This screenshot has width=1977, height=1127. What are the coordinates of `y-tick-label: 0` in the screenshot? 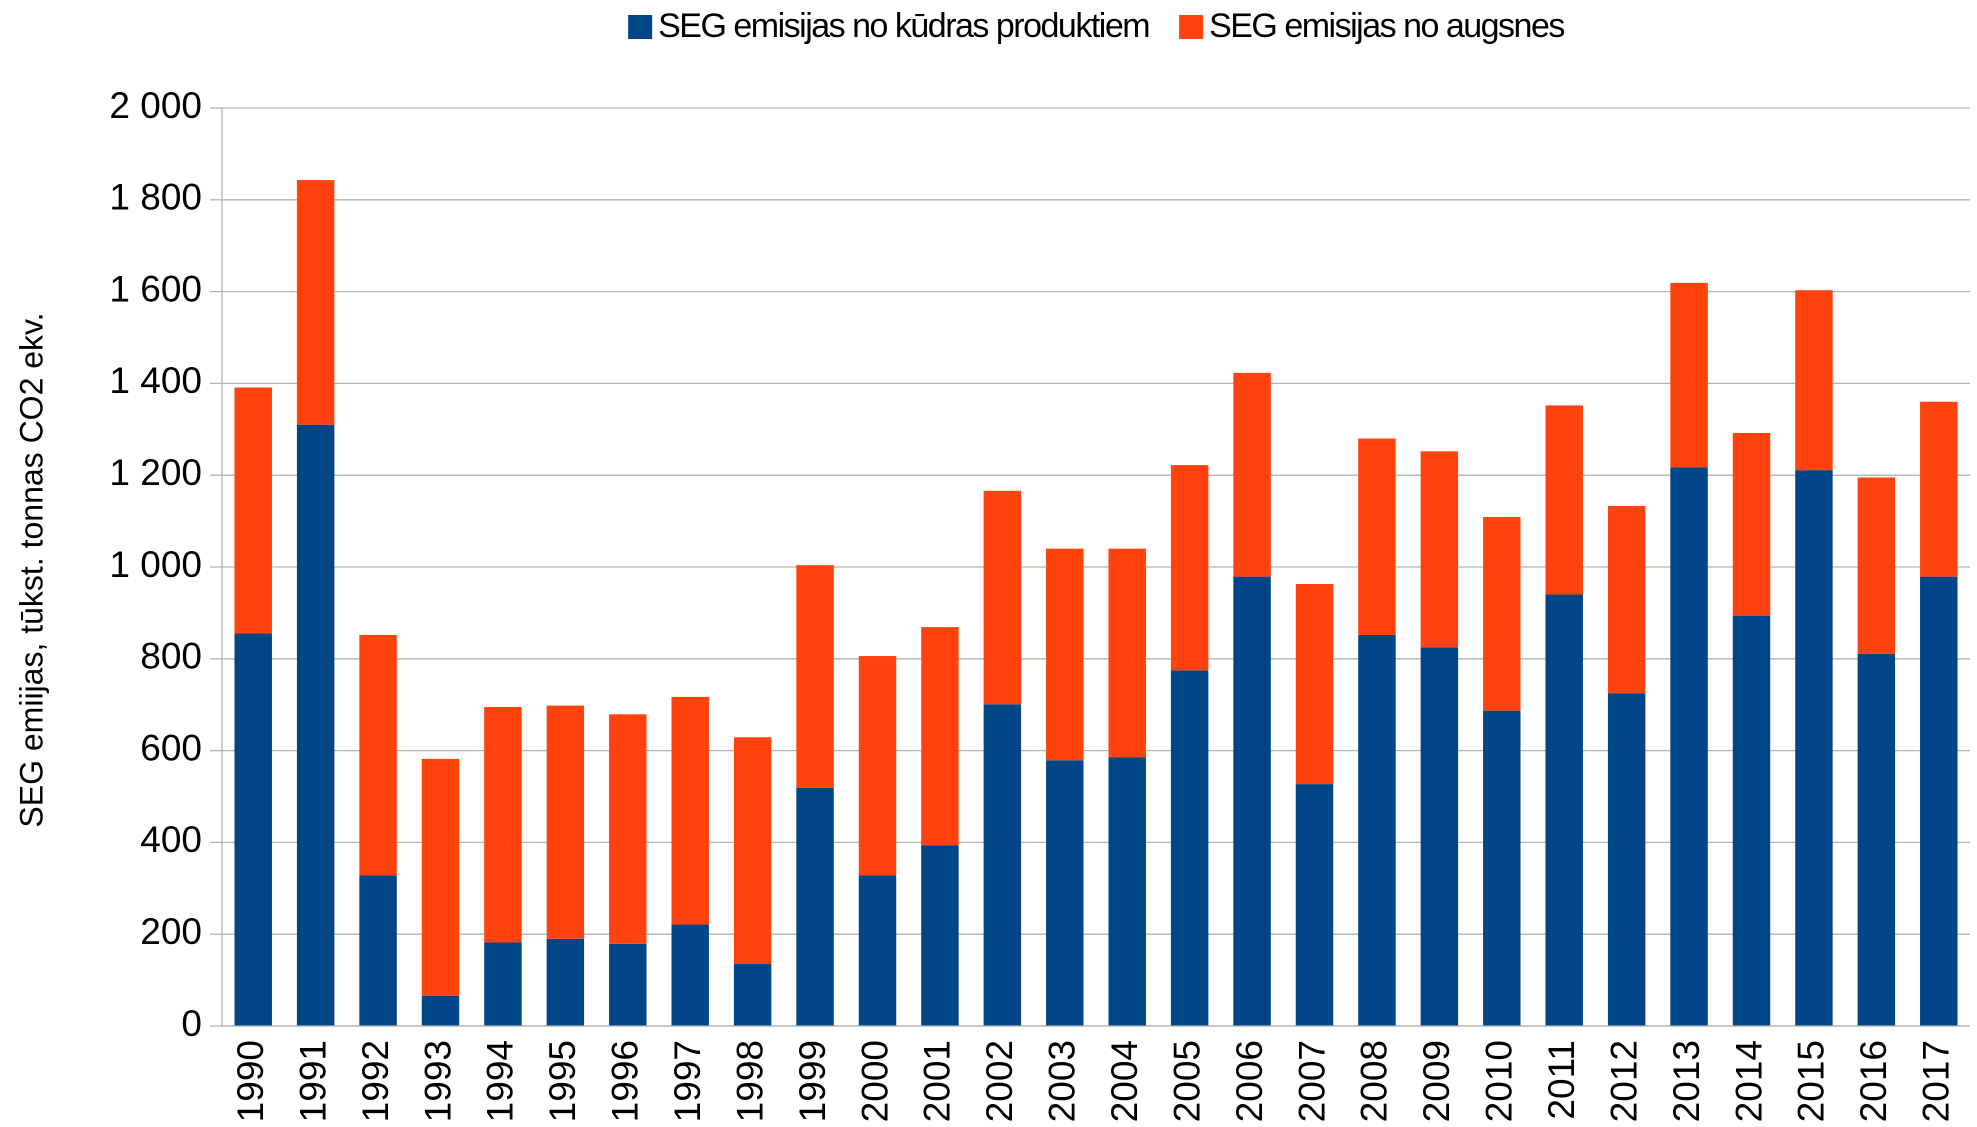 It's located at (191, 1023).